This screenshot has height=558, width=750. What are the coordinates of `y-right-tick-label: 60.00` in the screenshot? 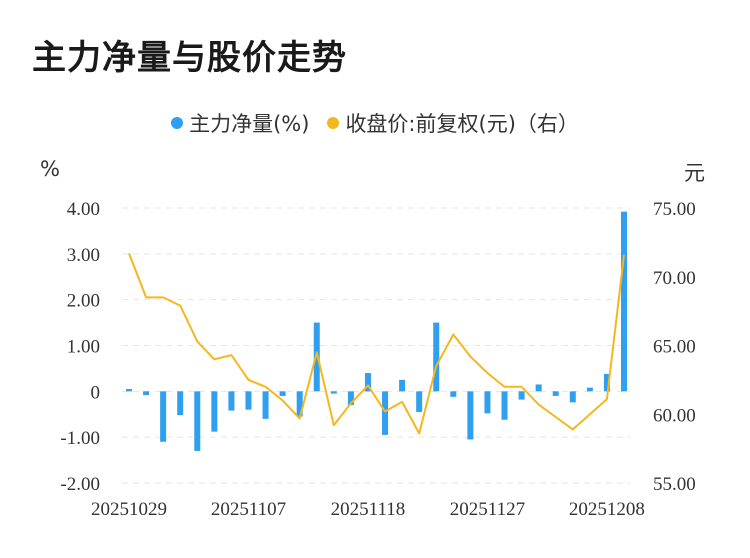 It's located at (674, 415).